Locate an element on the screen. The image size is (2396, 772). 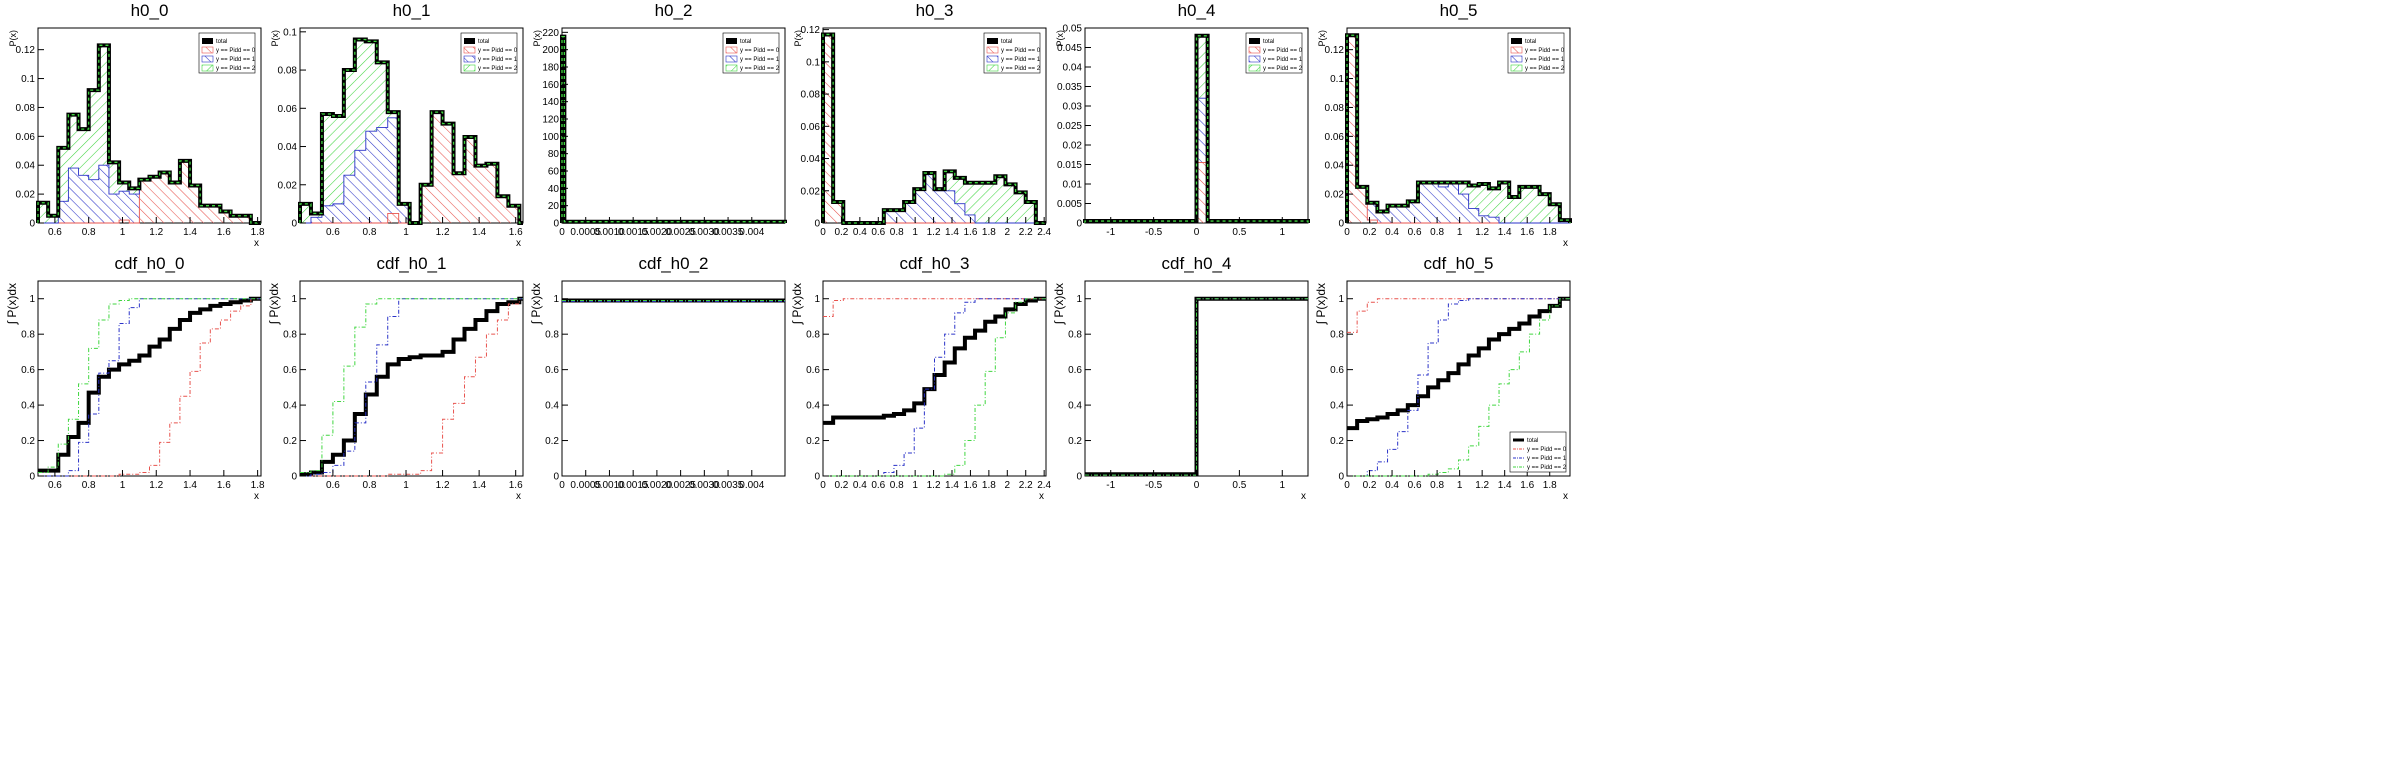
x-tick-label: 0.5 is located at coordinates (1239, 485).